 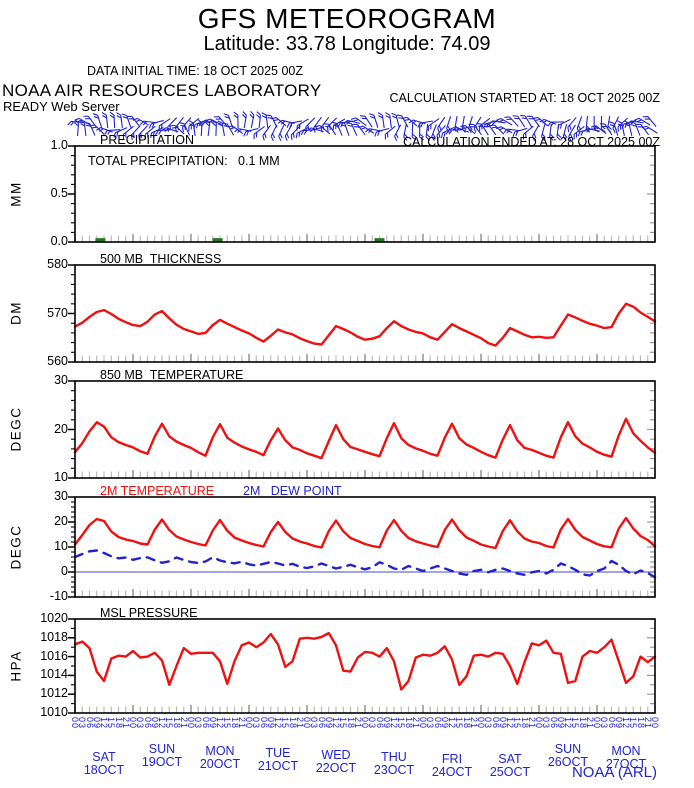 I want to click on y-tick-label: 1014, so click(x=54, y=674).